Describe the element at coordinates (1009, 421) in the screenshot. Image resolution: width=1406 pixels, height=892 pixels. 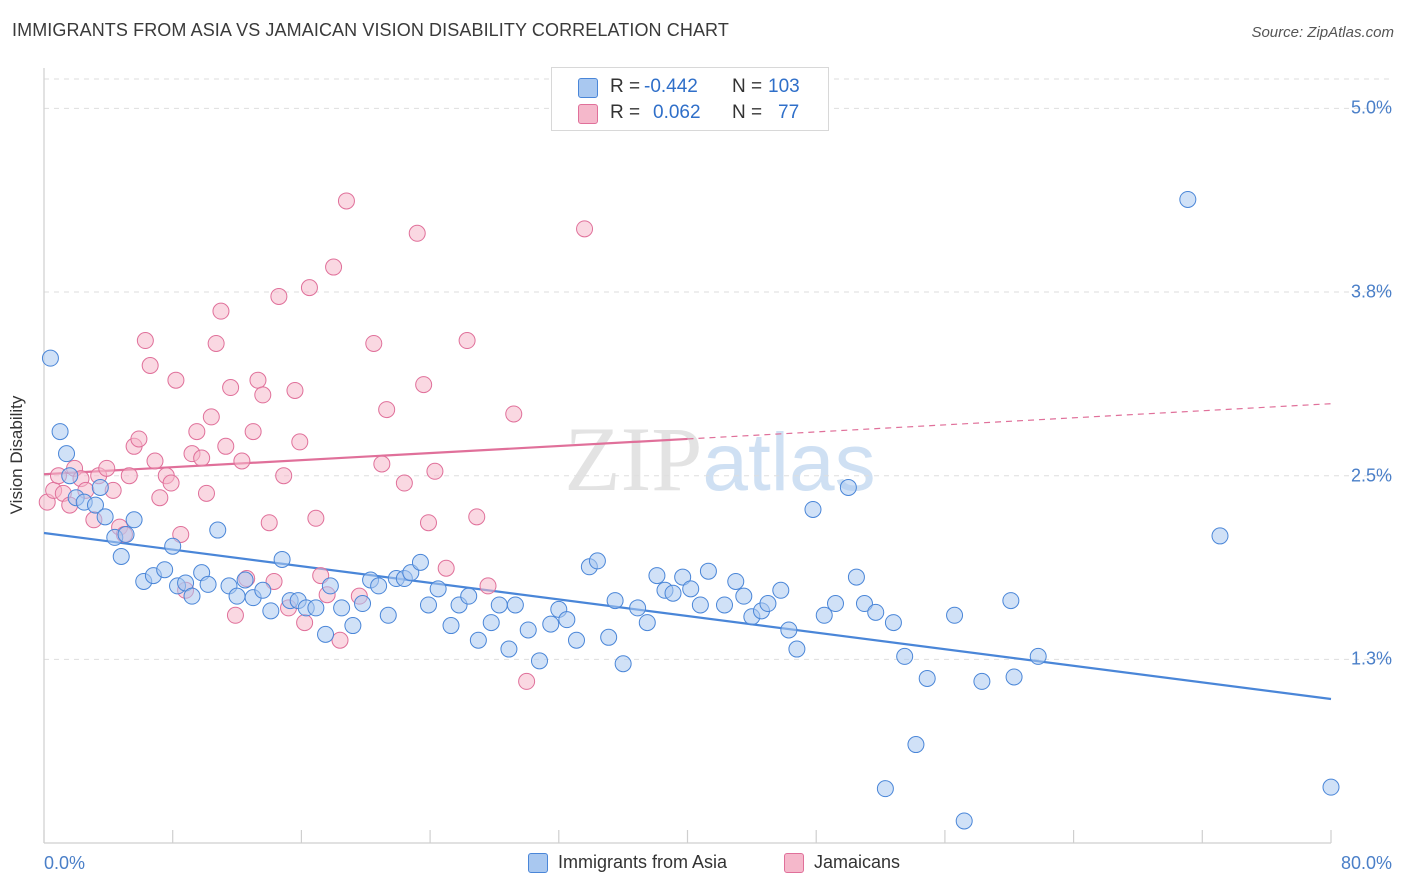
I see `trend-line-jamaicans-extension` at that location.